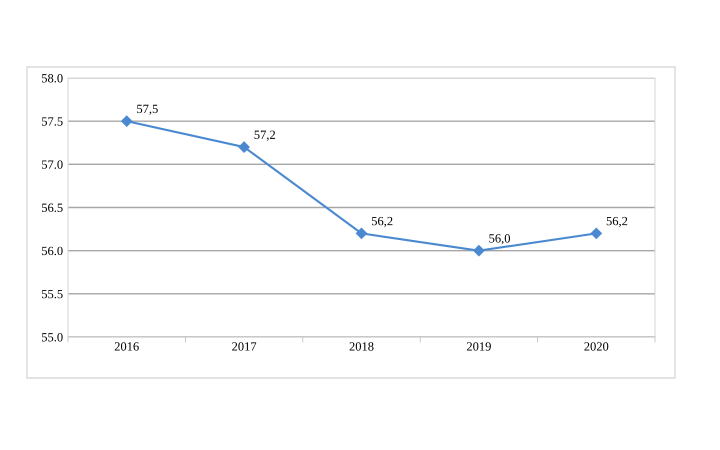 The width and height of the screenshot is (720, 450). I want to click on y-tick-label: 58.0, so click(52, 78).